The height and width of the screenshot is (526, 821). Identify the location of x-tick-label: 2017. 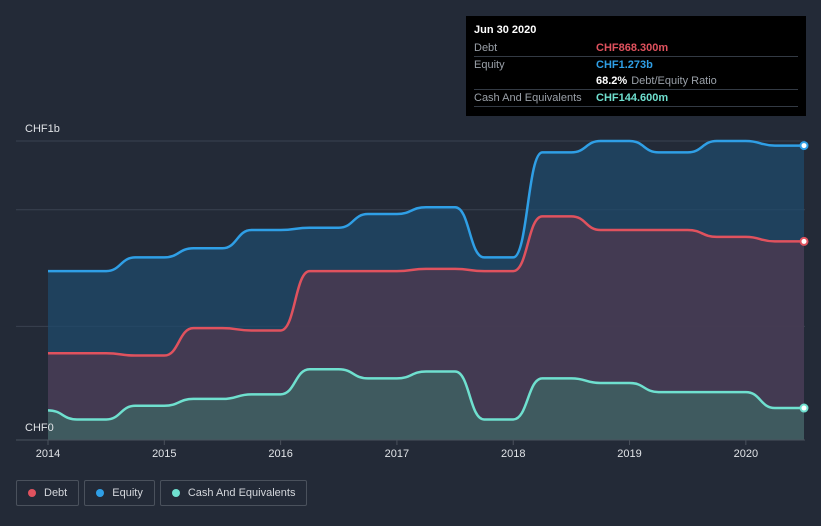
(397, 454).